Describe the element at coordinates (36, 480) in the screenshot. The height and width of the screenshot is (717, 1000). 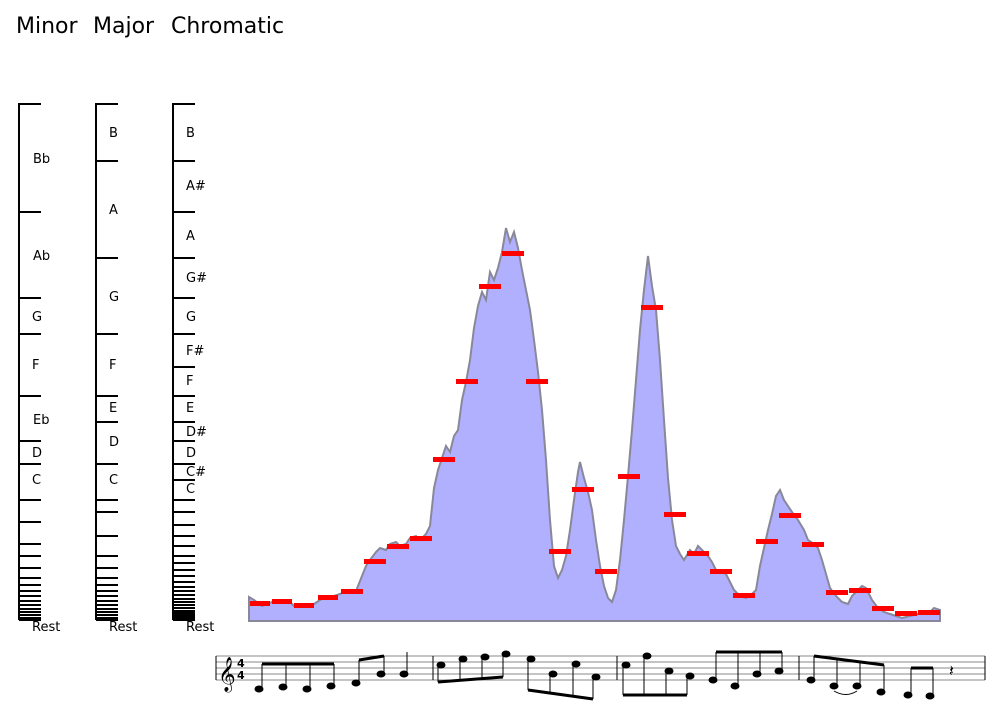
I see `minor-label-c: C` at that location.